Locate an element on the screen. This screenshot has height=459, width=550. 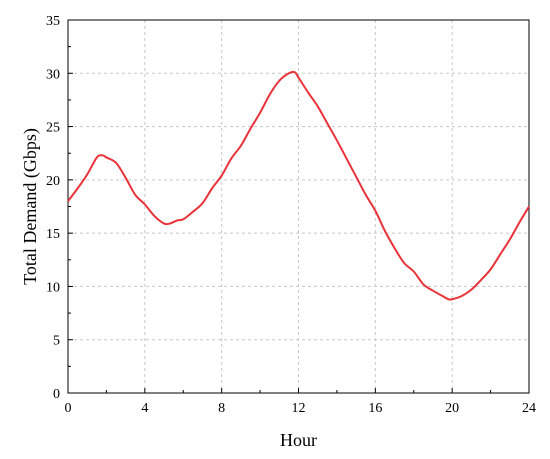
x-tick-label: 4 is located at coordinates (144, 408).